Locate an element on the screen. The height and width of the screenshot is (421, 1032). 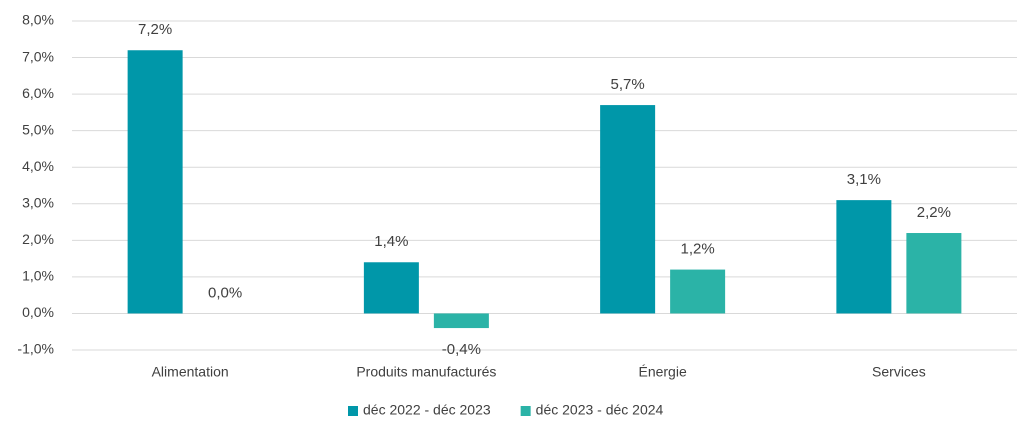
x-tick-label: Énergie is located at coordinates (662, 372).